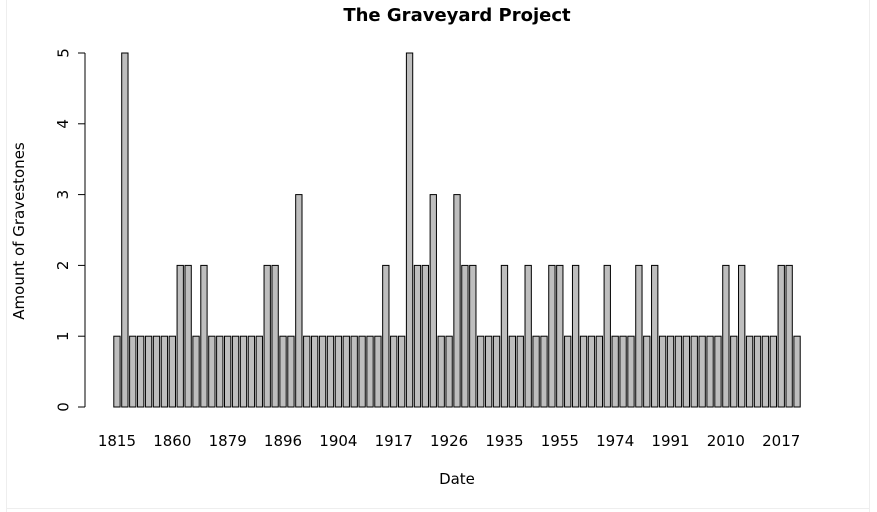  Describe the element at coordinates (283, 441) in the screenshot. I see `x-tick-label: 1896` at that location.